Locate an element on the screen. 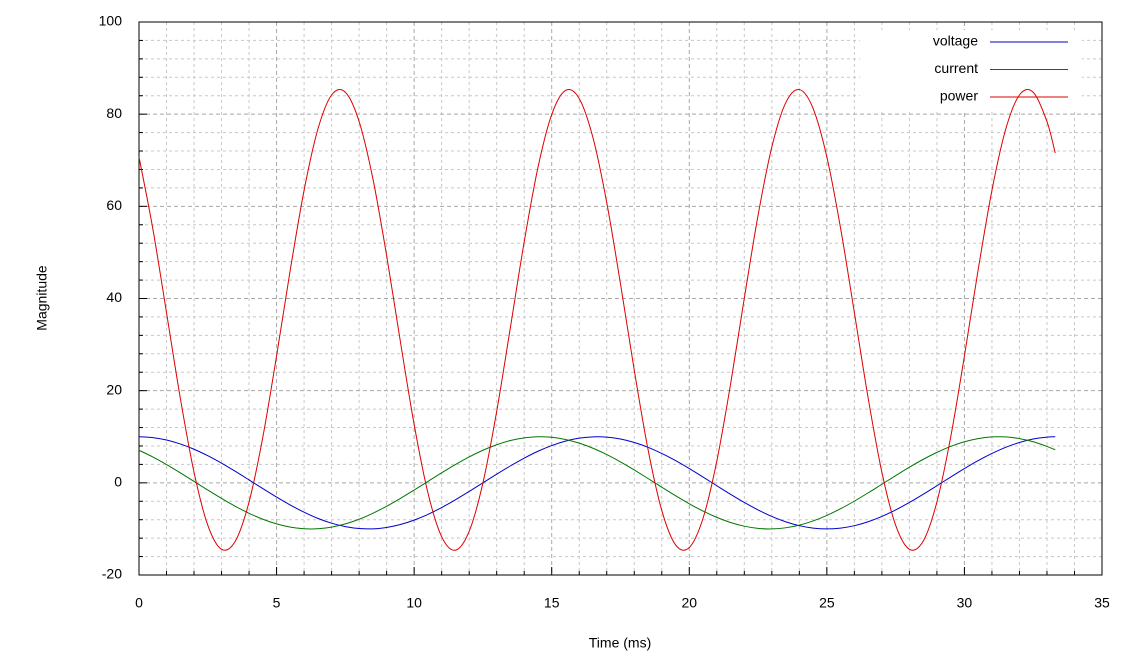  legend-box is located at coordinates (971, 71).